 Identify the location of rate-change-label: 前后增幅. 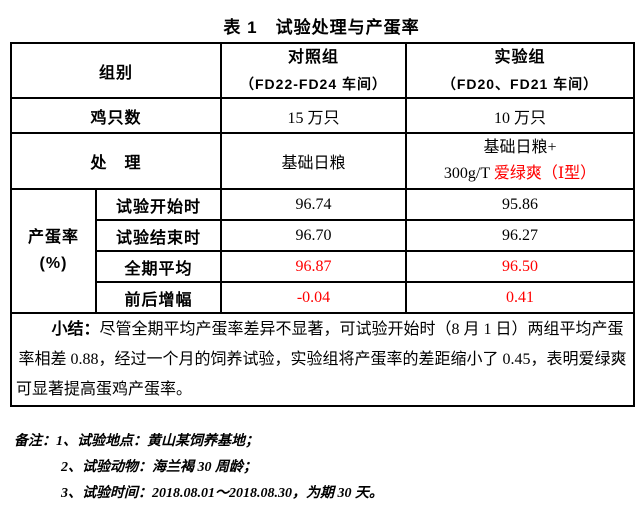
(158, 297).